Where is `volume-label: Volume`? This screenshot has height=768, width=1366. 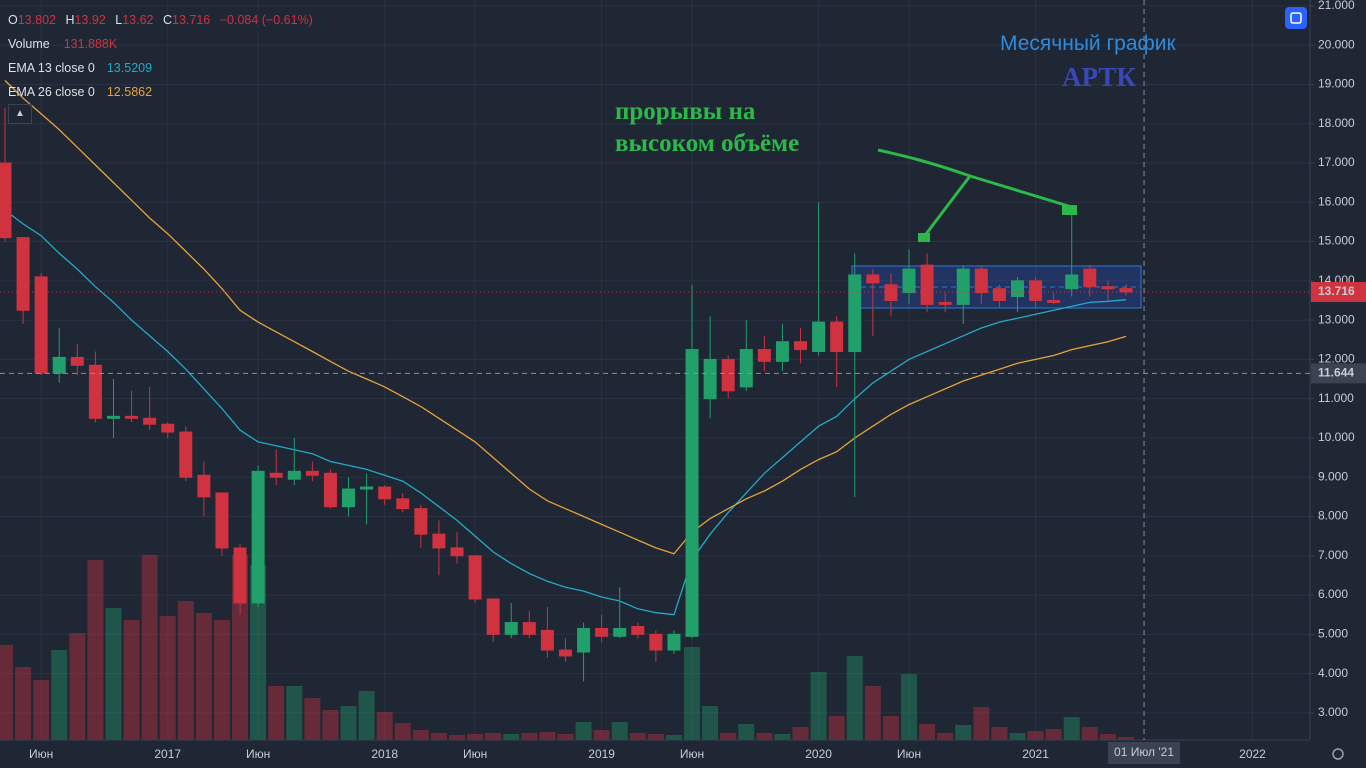
volume-label: Volume is located at coordinates (29, 44).